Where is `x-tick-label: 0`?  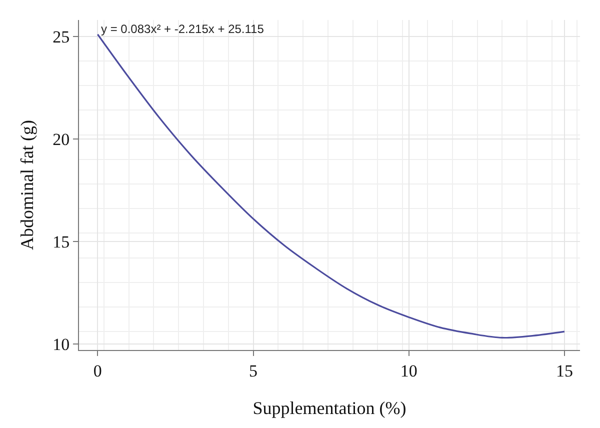 x-tick-label: 0 is located at coordinates (97, 370).